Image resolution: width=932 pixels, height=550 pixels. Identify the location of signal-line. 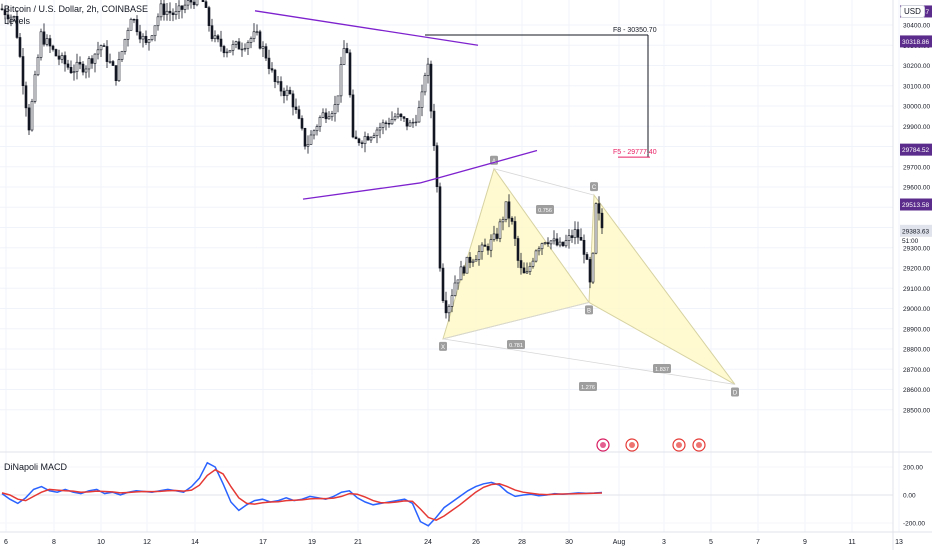
(302, 495).